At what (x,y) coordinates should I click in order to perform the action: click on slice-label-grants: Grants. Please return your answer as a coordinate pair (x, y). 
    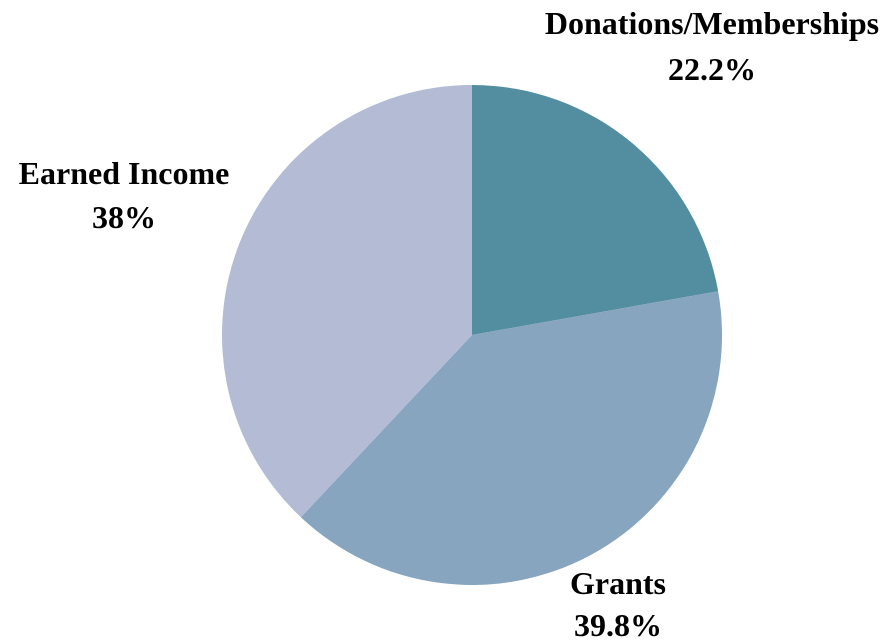
    Looking at the image, I should click on (618, 583).